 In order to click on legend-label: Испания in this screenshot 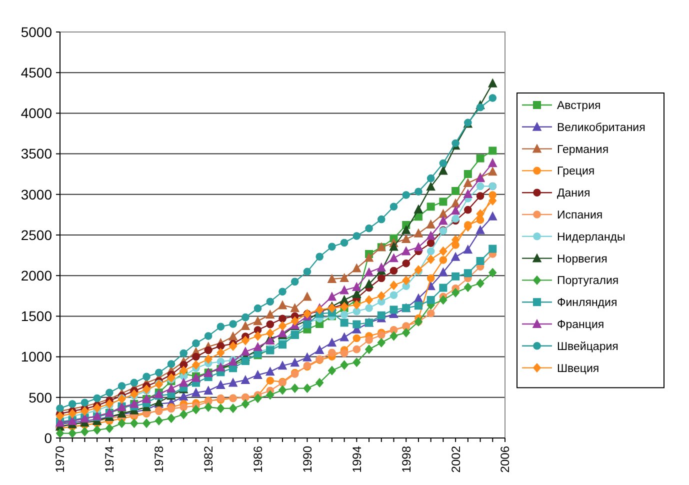, I will do `click(580, 216)`.